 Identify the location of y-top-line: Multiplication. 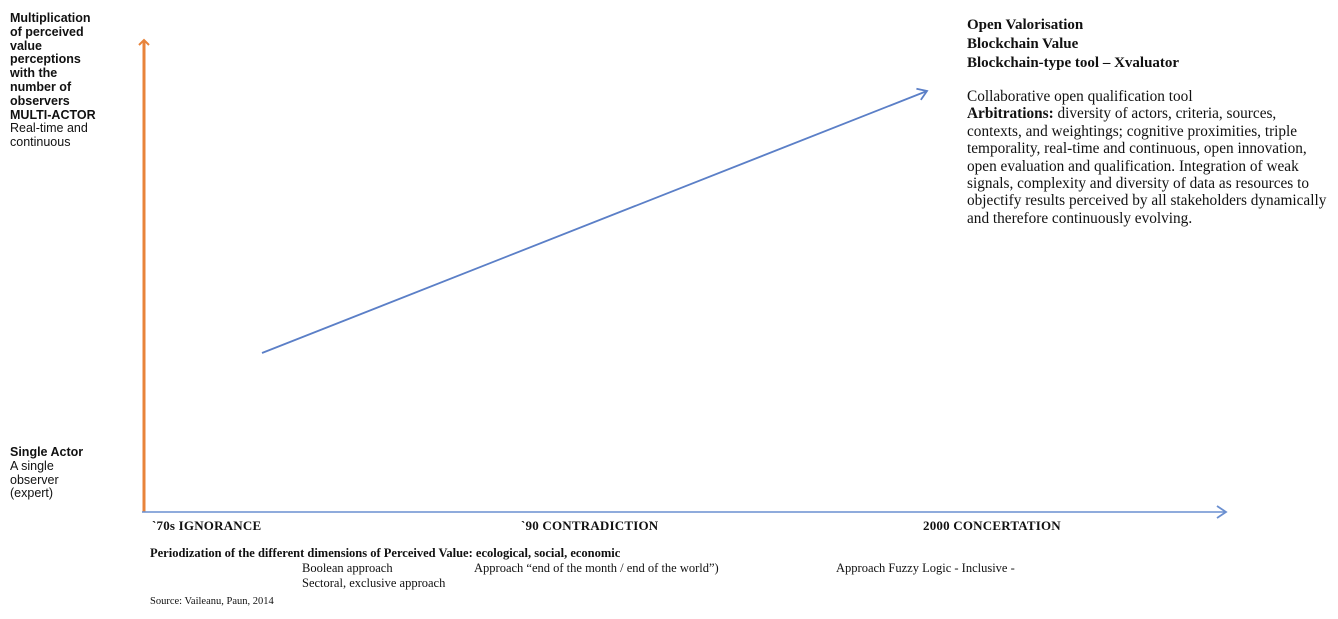
(50, 18).